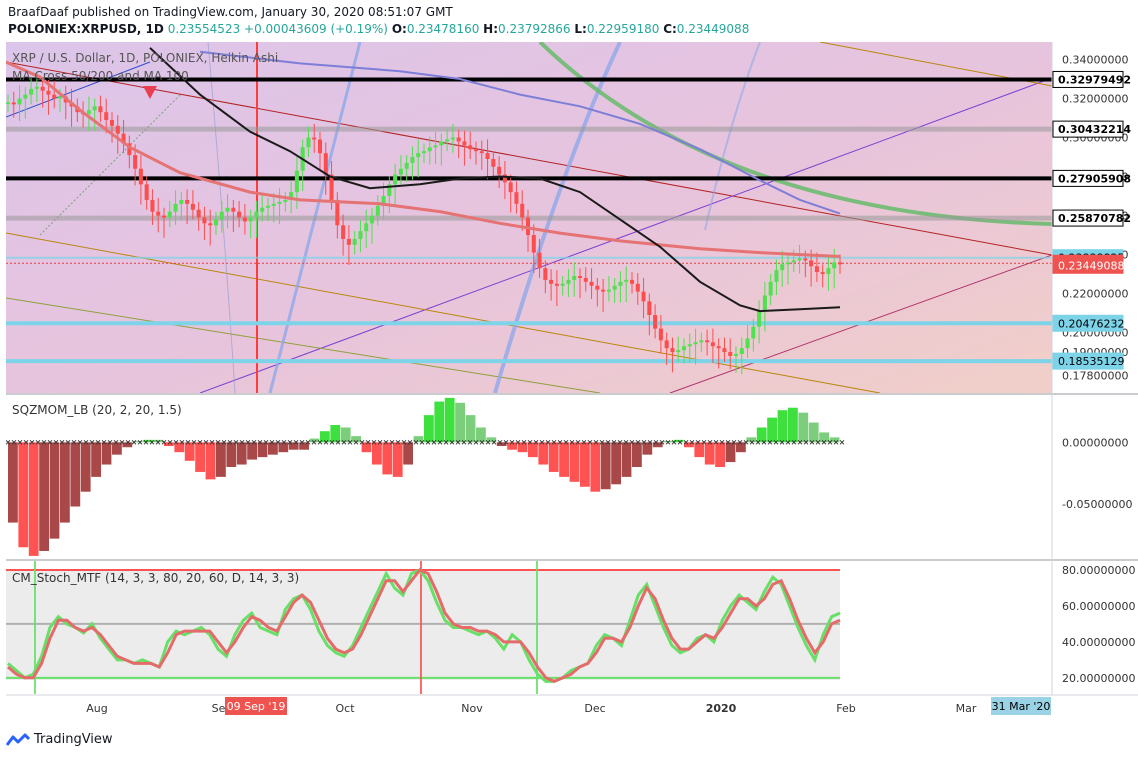  Describe the element at coordinates (1095, 442) in the screenshot. I see `squeeze-tick-label: 0.00000000` at that location.